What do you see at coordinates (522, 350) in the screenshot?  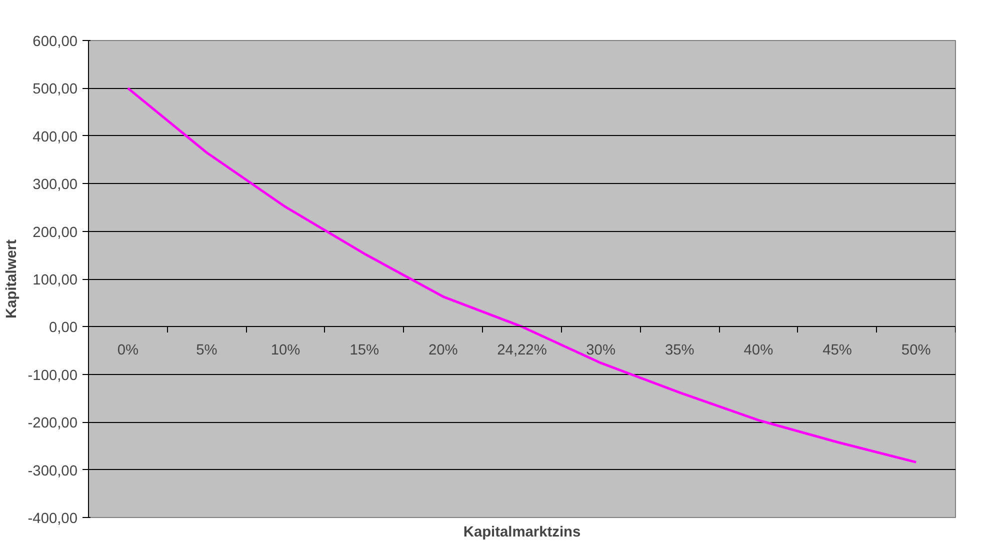 I see `x-tick-label: 24,22%` at bounding box center [522, 350].